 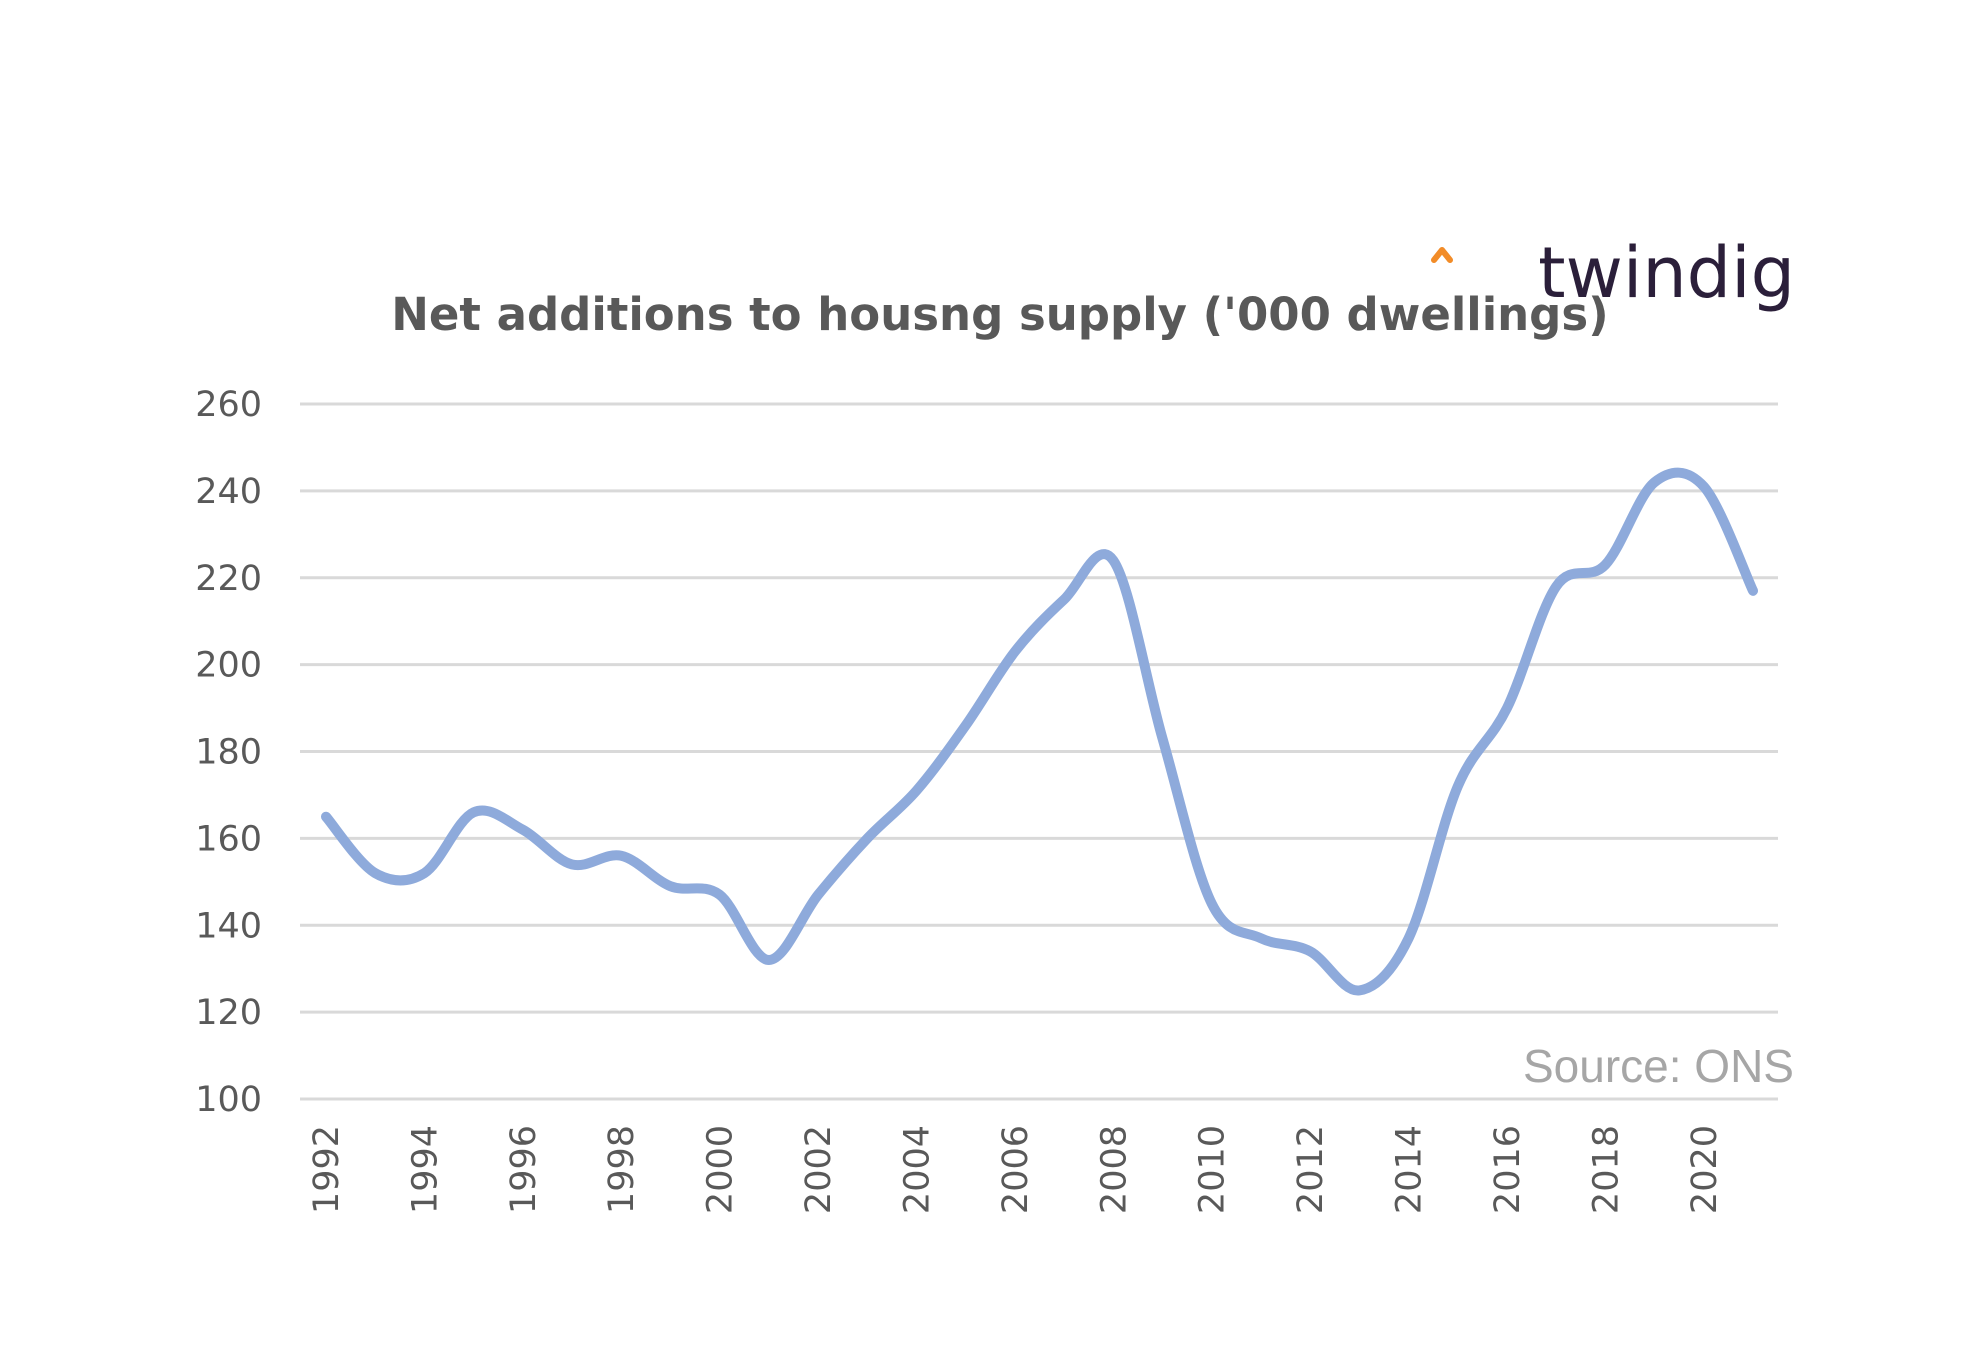 I want to click on data-point-1992, so click(x=326, y=817).